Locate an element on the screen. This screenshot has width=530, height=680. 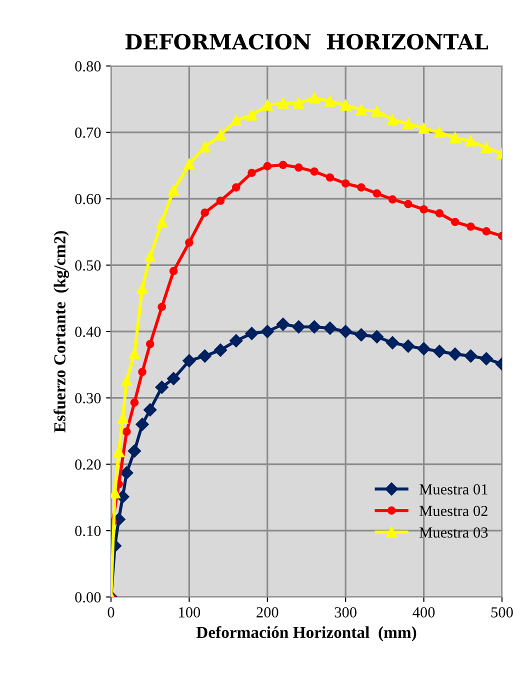
y-tick-label: 0.10 is located at coordinates (88, 531).